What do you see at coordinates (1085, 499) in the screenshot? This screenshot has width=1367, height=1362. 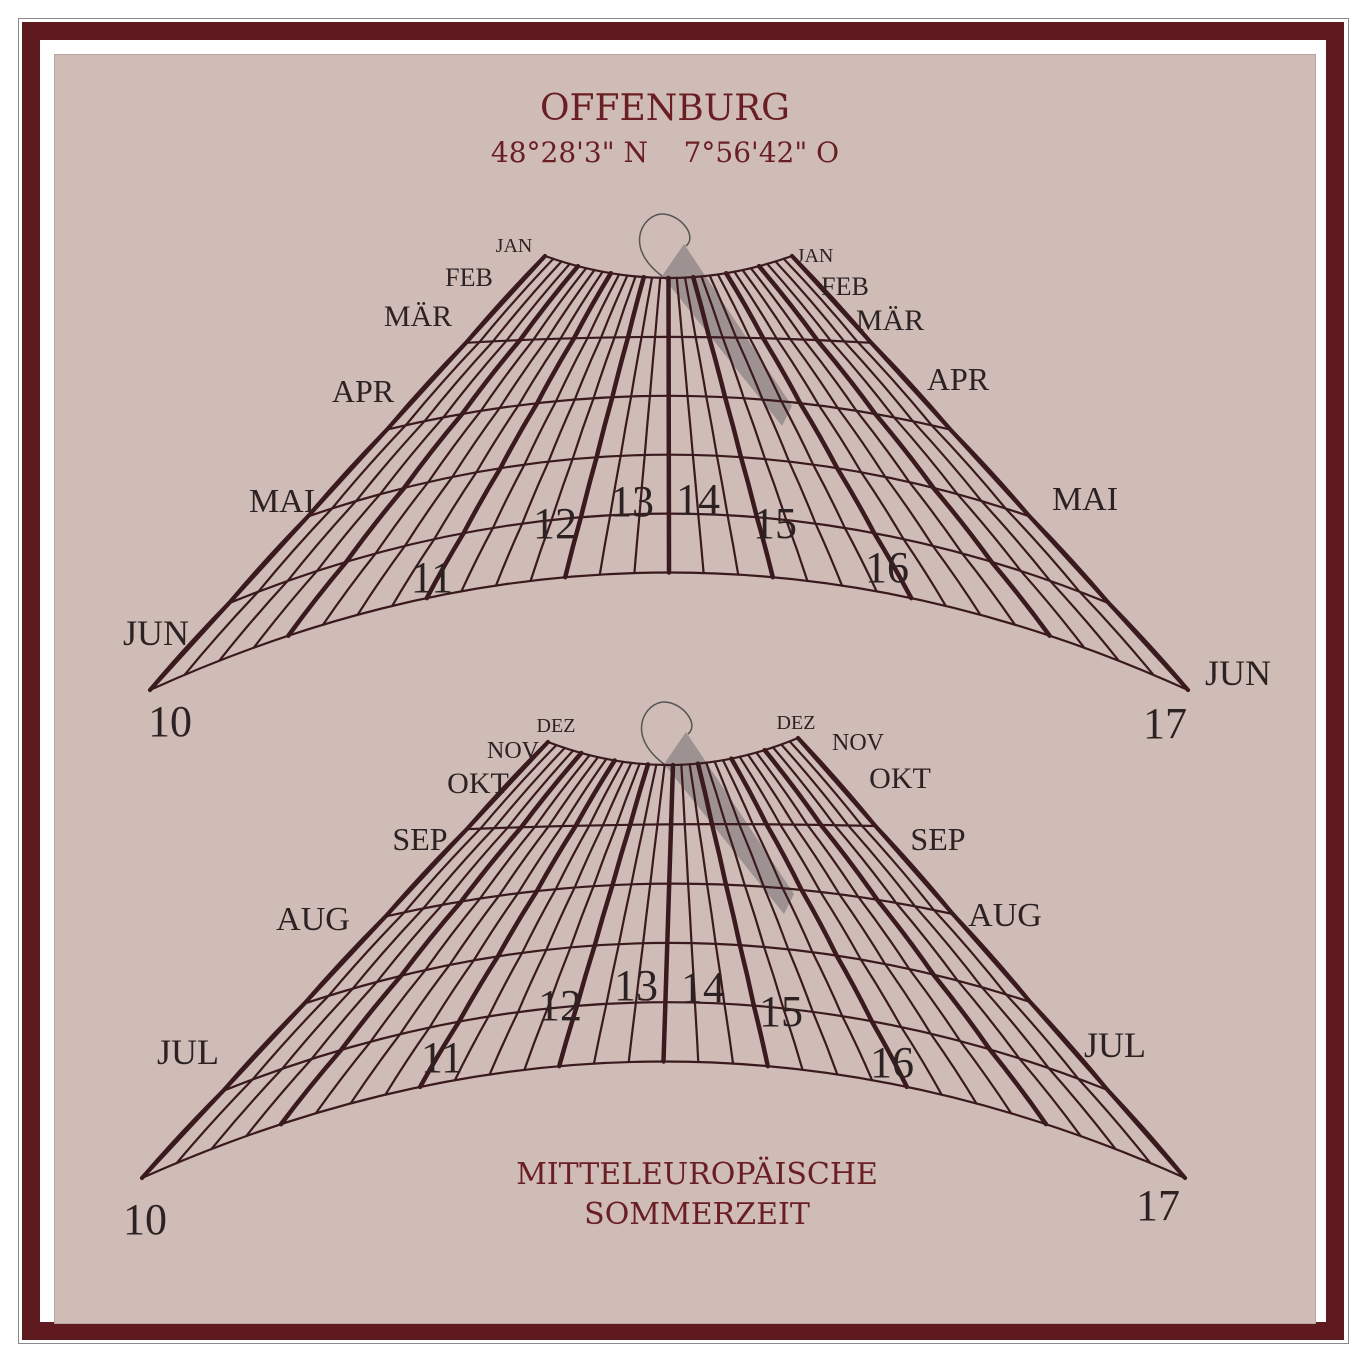 I see `month-label-right: MAI` at bounding box center [1085, 499].